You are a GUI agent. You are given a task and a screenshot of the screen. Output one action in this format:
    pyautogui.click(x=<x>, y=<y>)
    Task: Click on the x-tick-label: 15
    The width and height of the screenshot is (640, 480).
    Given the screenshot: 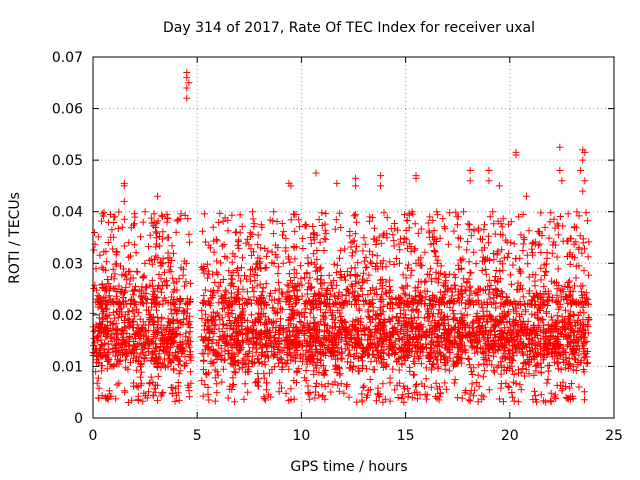 What is the action you would take?
    pyautogui.click(x=406, y=436)
    